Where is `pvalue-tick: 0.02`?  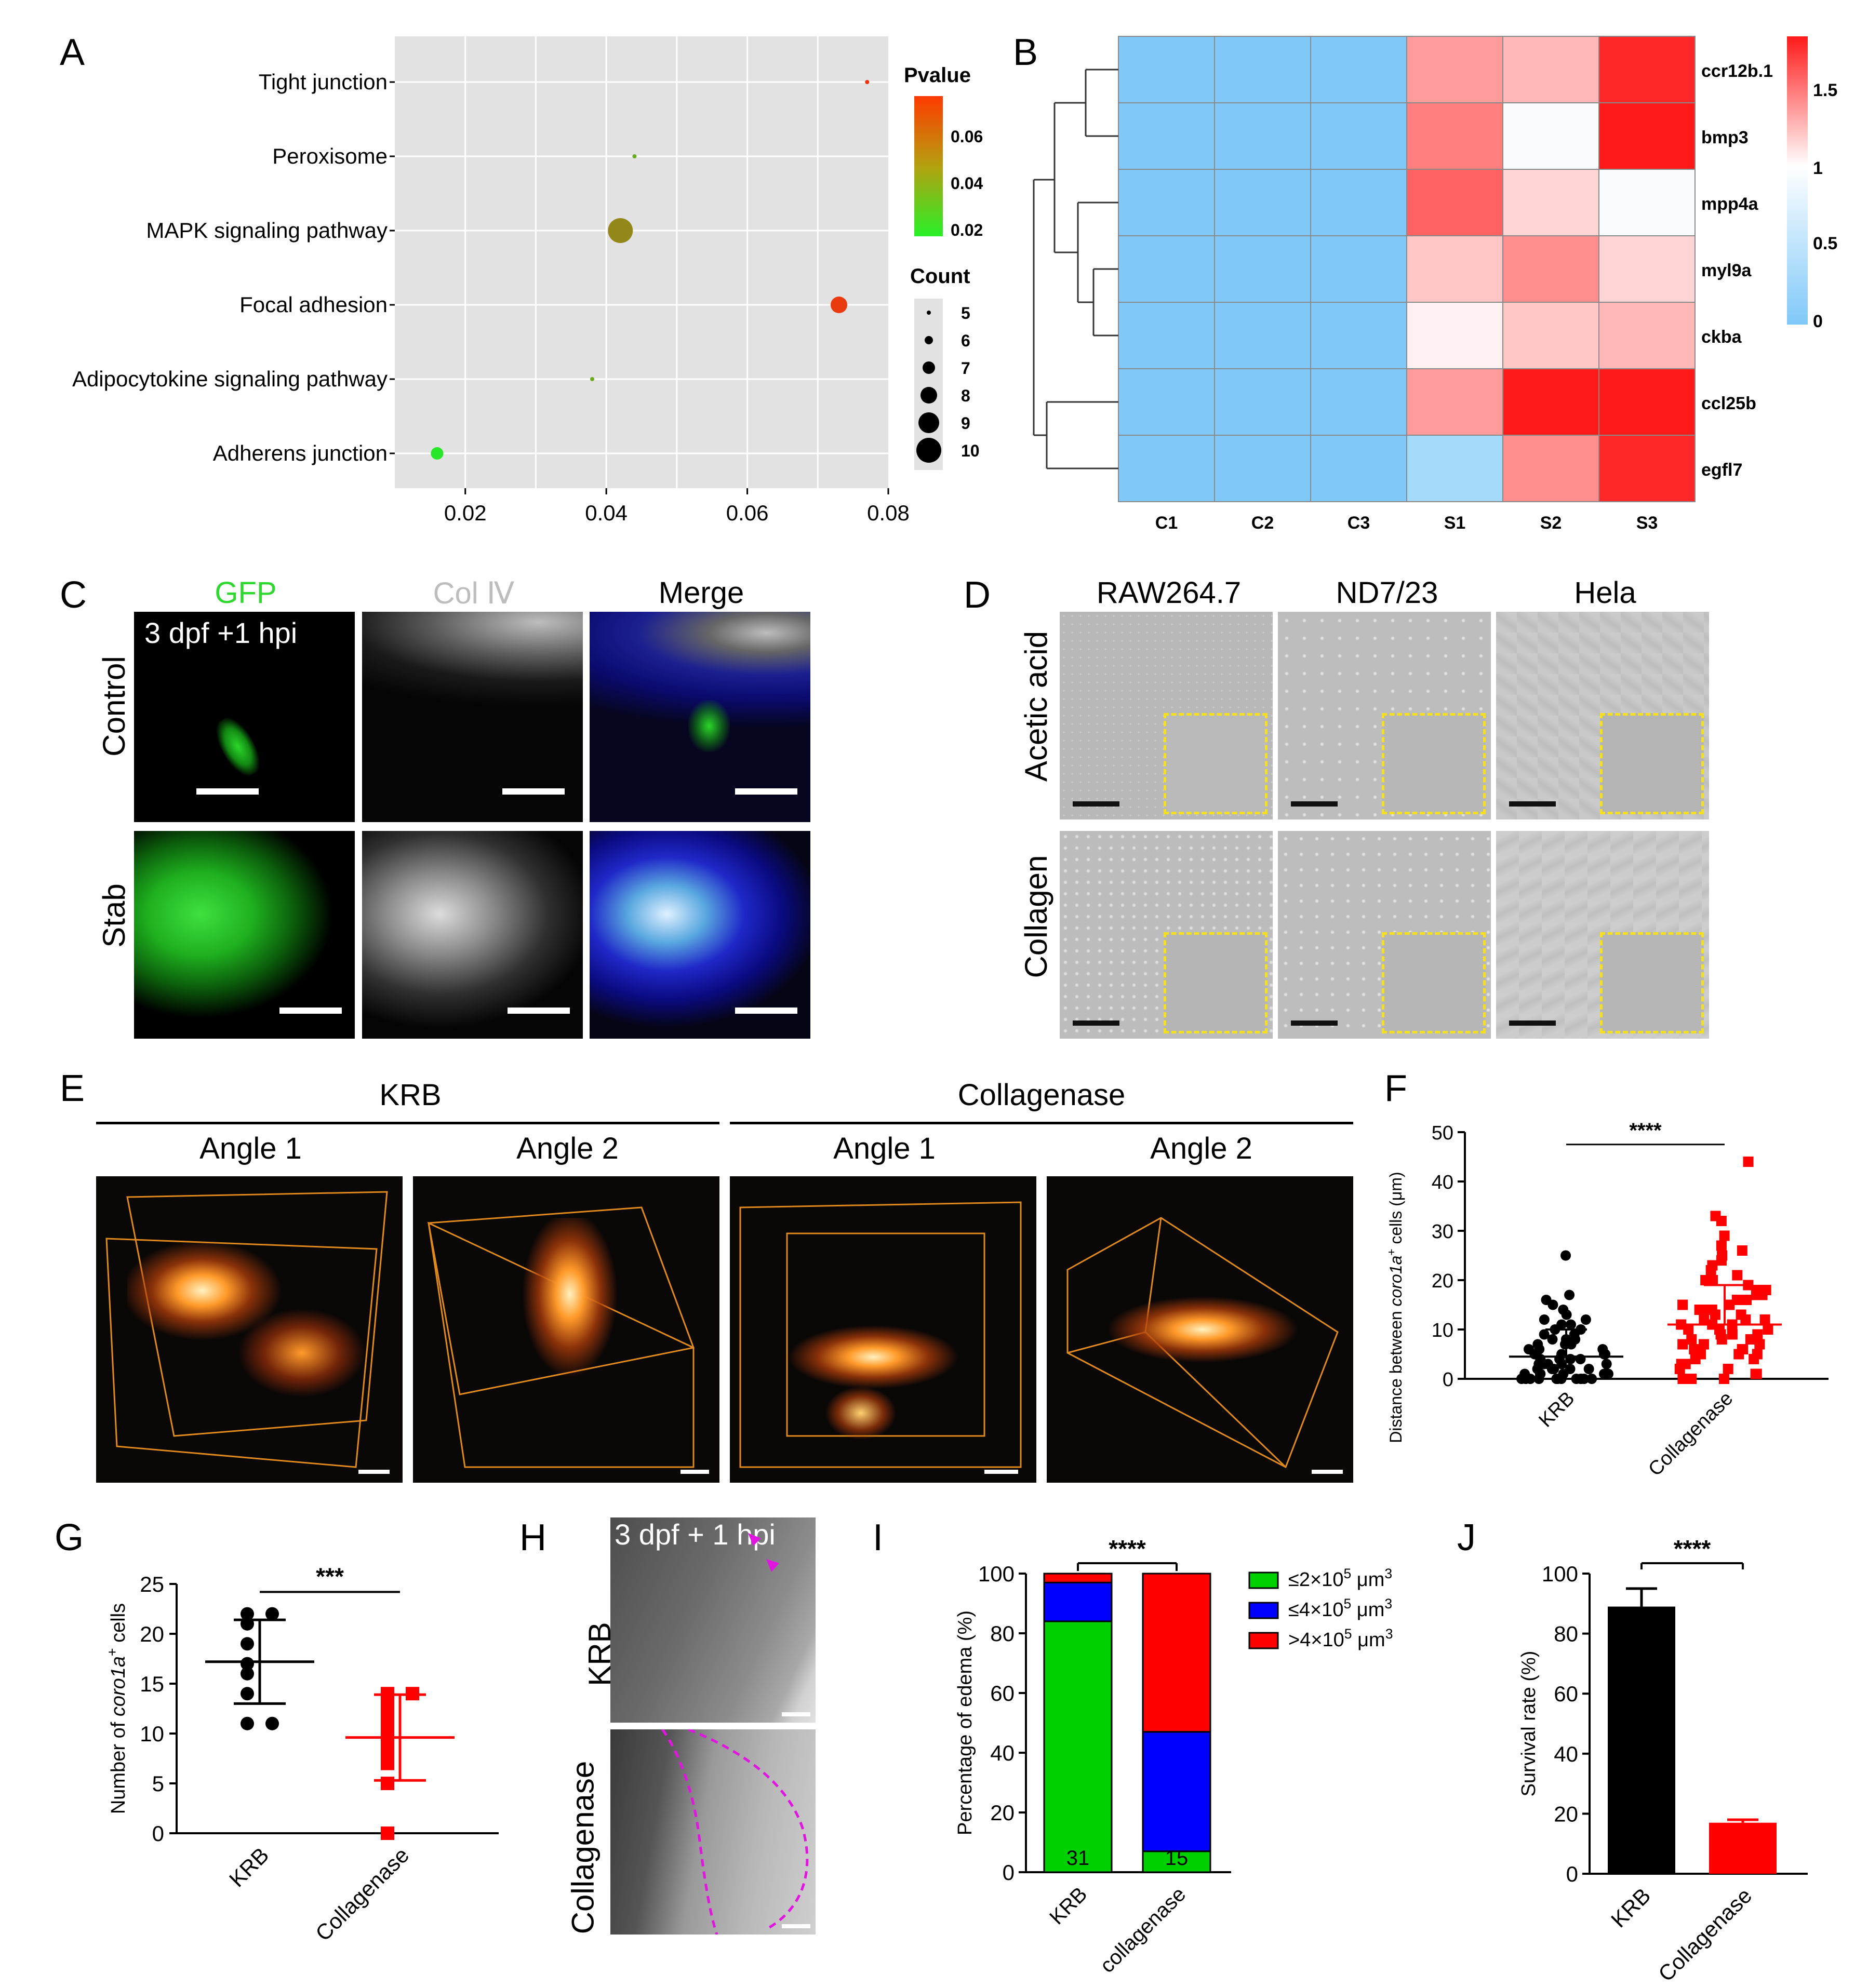
pvalue-tick: 0.02 is located at coordinates (967, 230).